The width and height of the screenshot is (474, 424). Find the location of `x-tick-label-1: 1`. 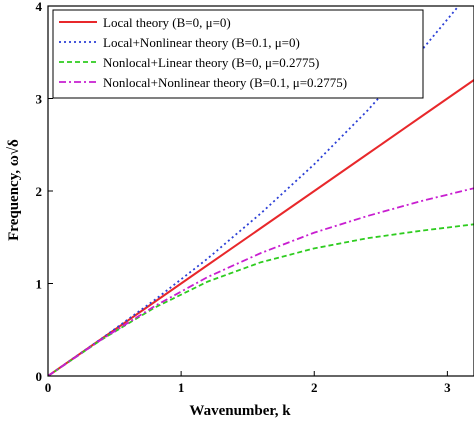

x-tick-label-1: 1 is located at coordinates (181, 387).